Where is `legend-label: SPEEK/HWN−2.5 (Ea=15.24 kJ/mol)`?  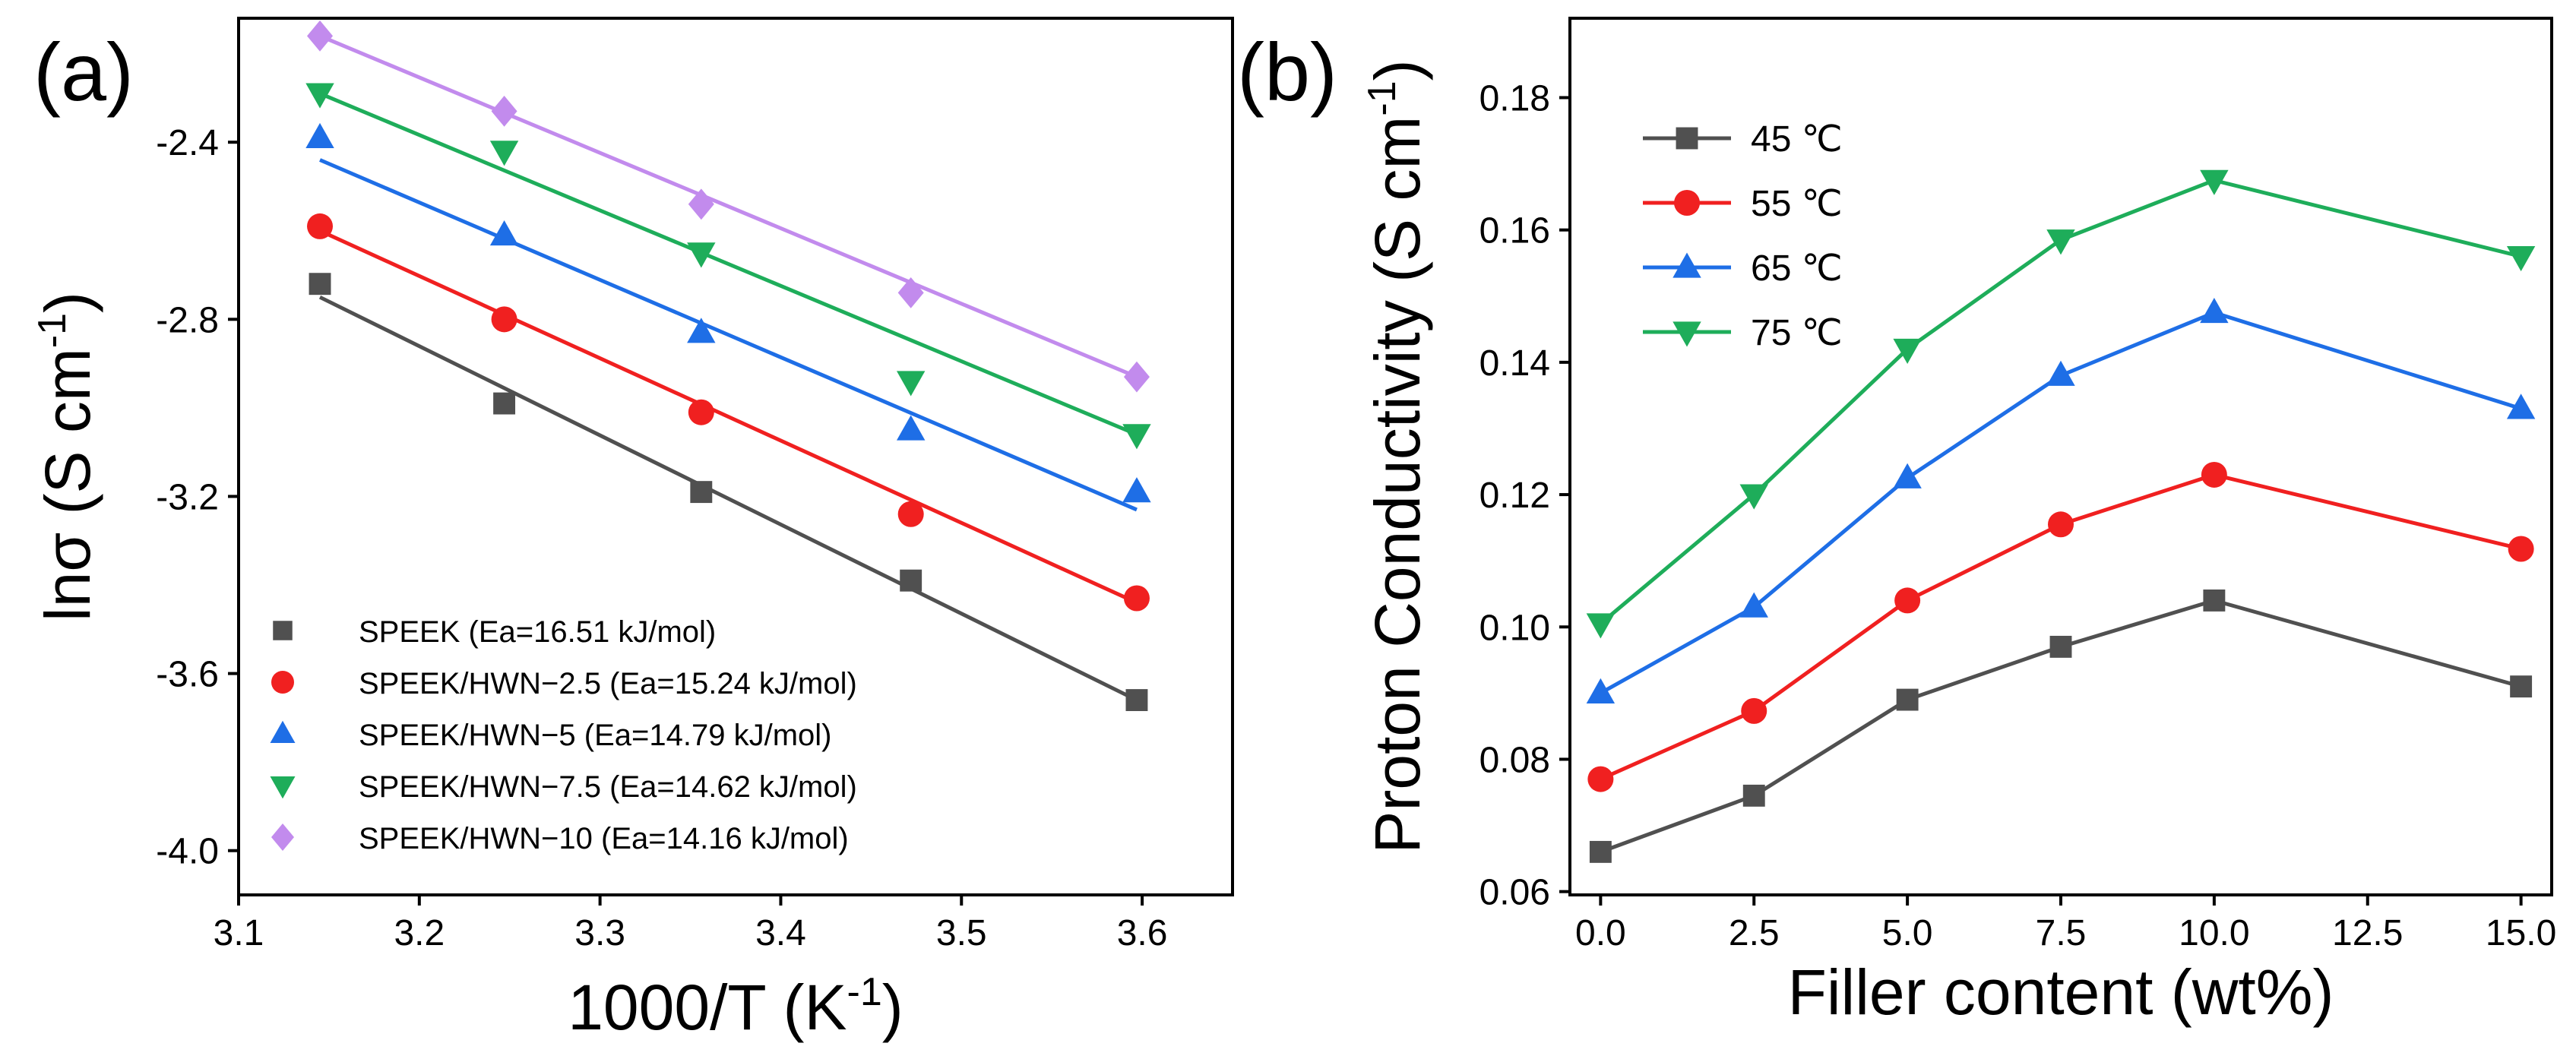
legend-label: SPEEK/HWN−2.5 (Ea=15.24 kJ/mol) is located at coordinates (608, 683).